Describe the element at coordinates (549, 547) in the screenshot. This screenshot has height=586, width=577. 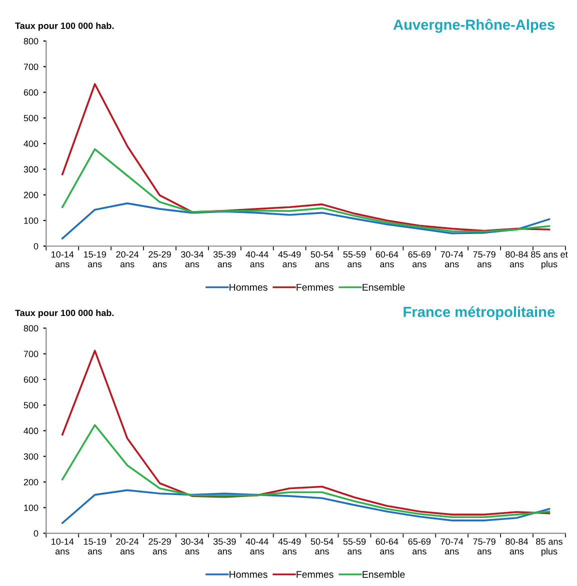
I see `x-tick-label: 85 ans plus` at that location.